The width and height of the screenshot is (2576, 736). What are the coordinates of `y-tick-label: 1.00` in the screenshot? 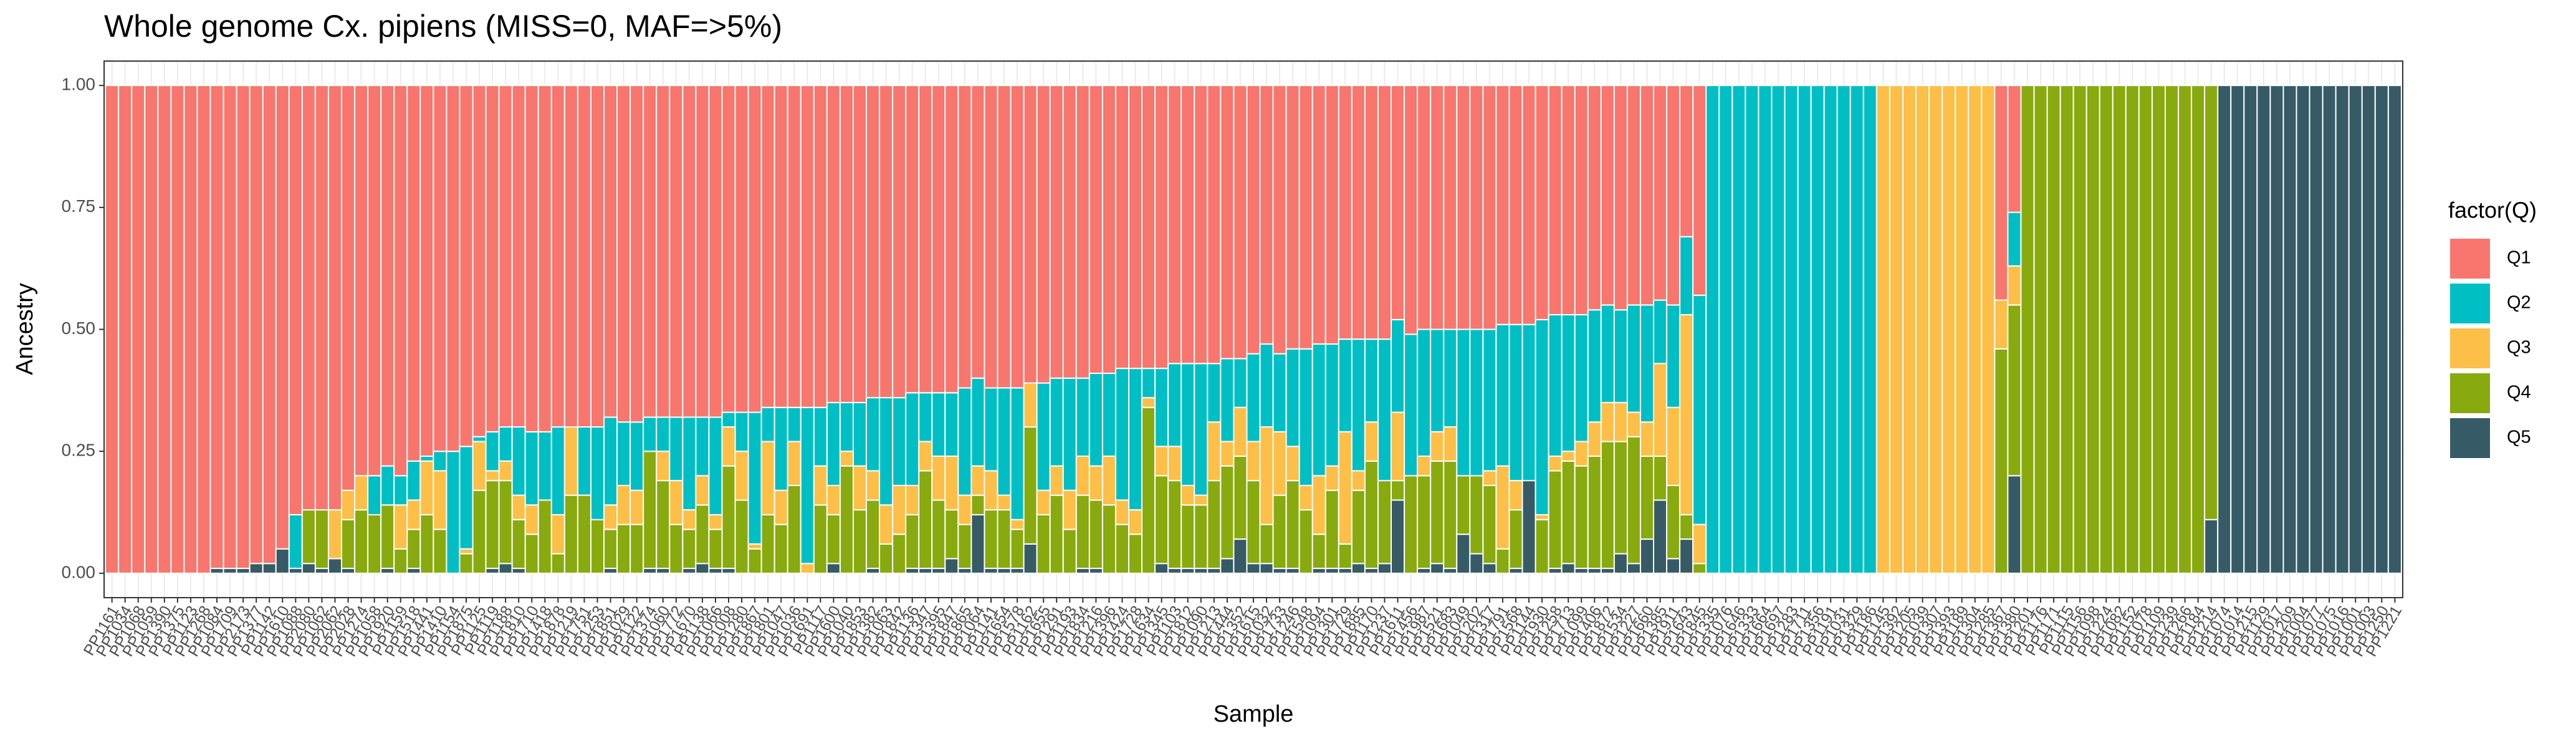 It's located at (79, 84).